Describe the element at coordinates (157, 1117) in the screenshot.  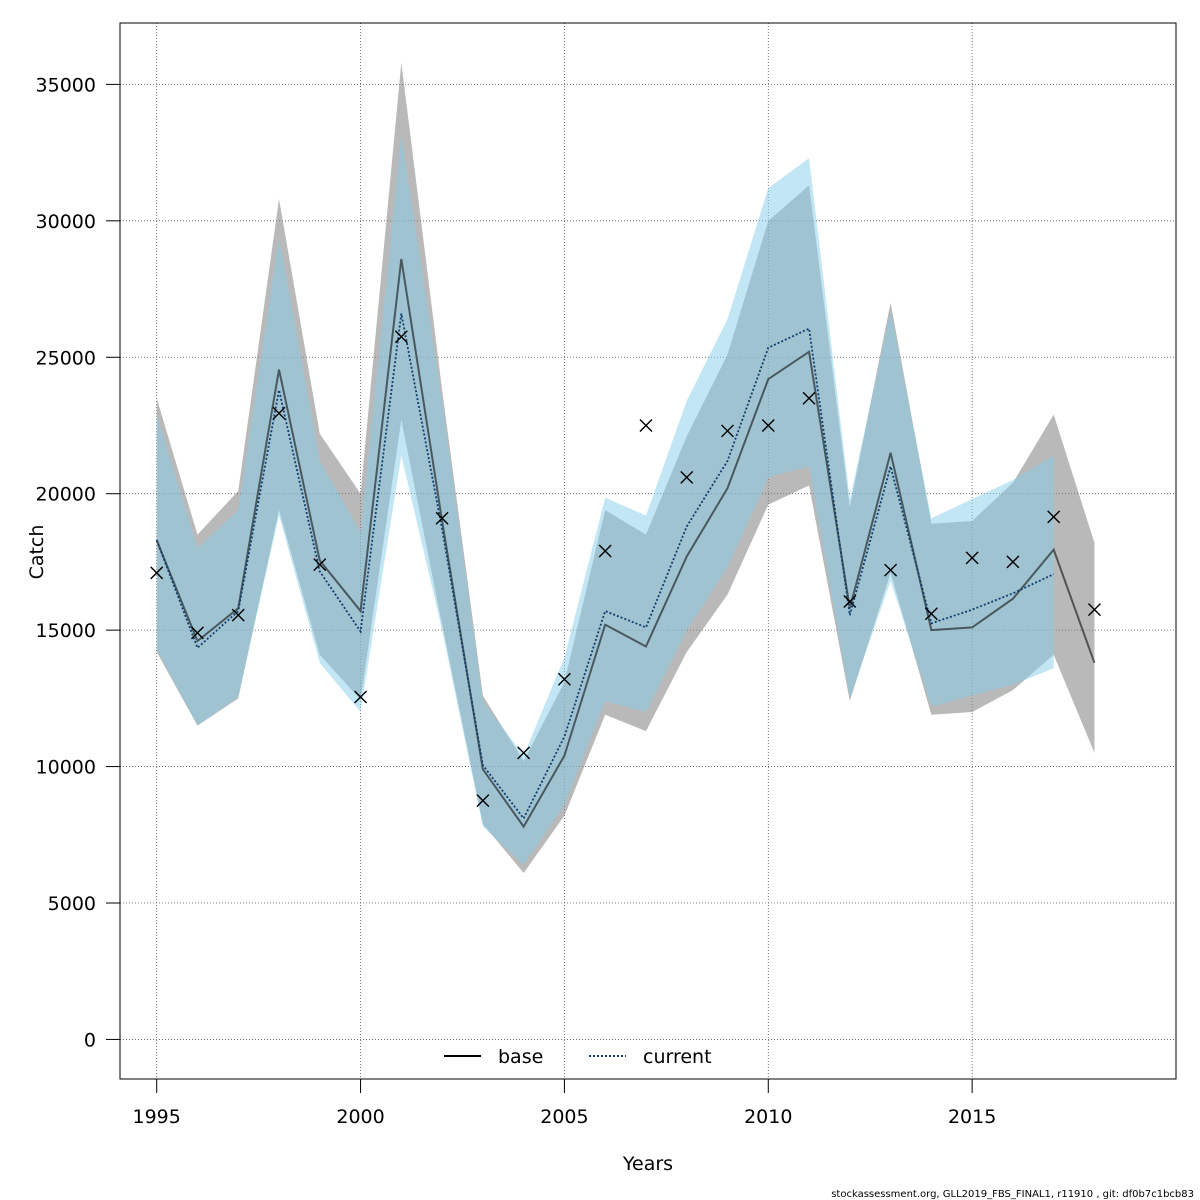
I see `x-tick-label: 1995` at that location.